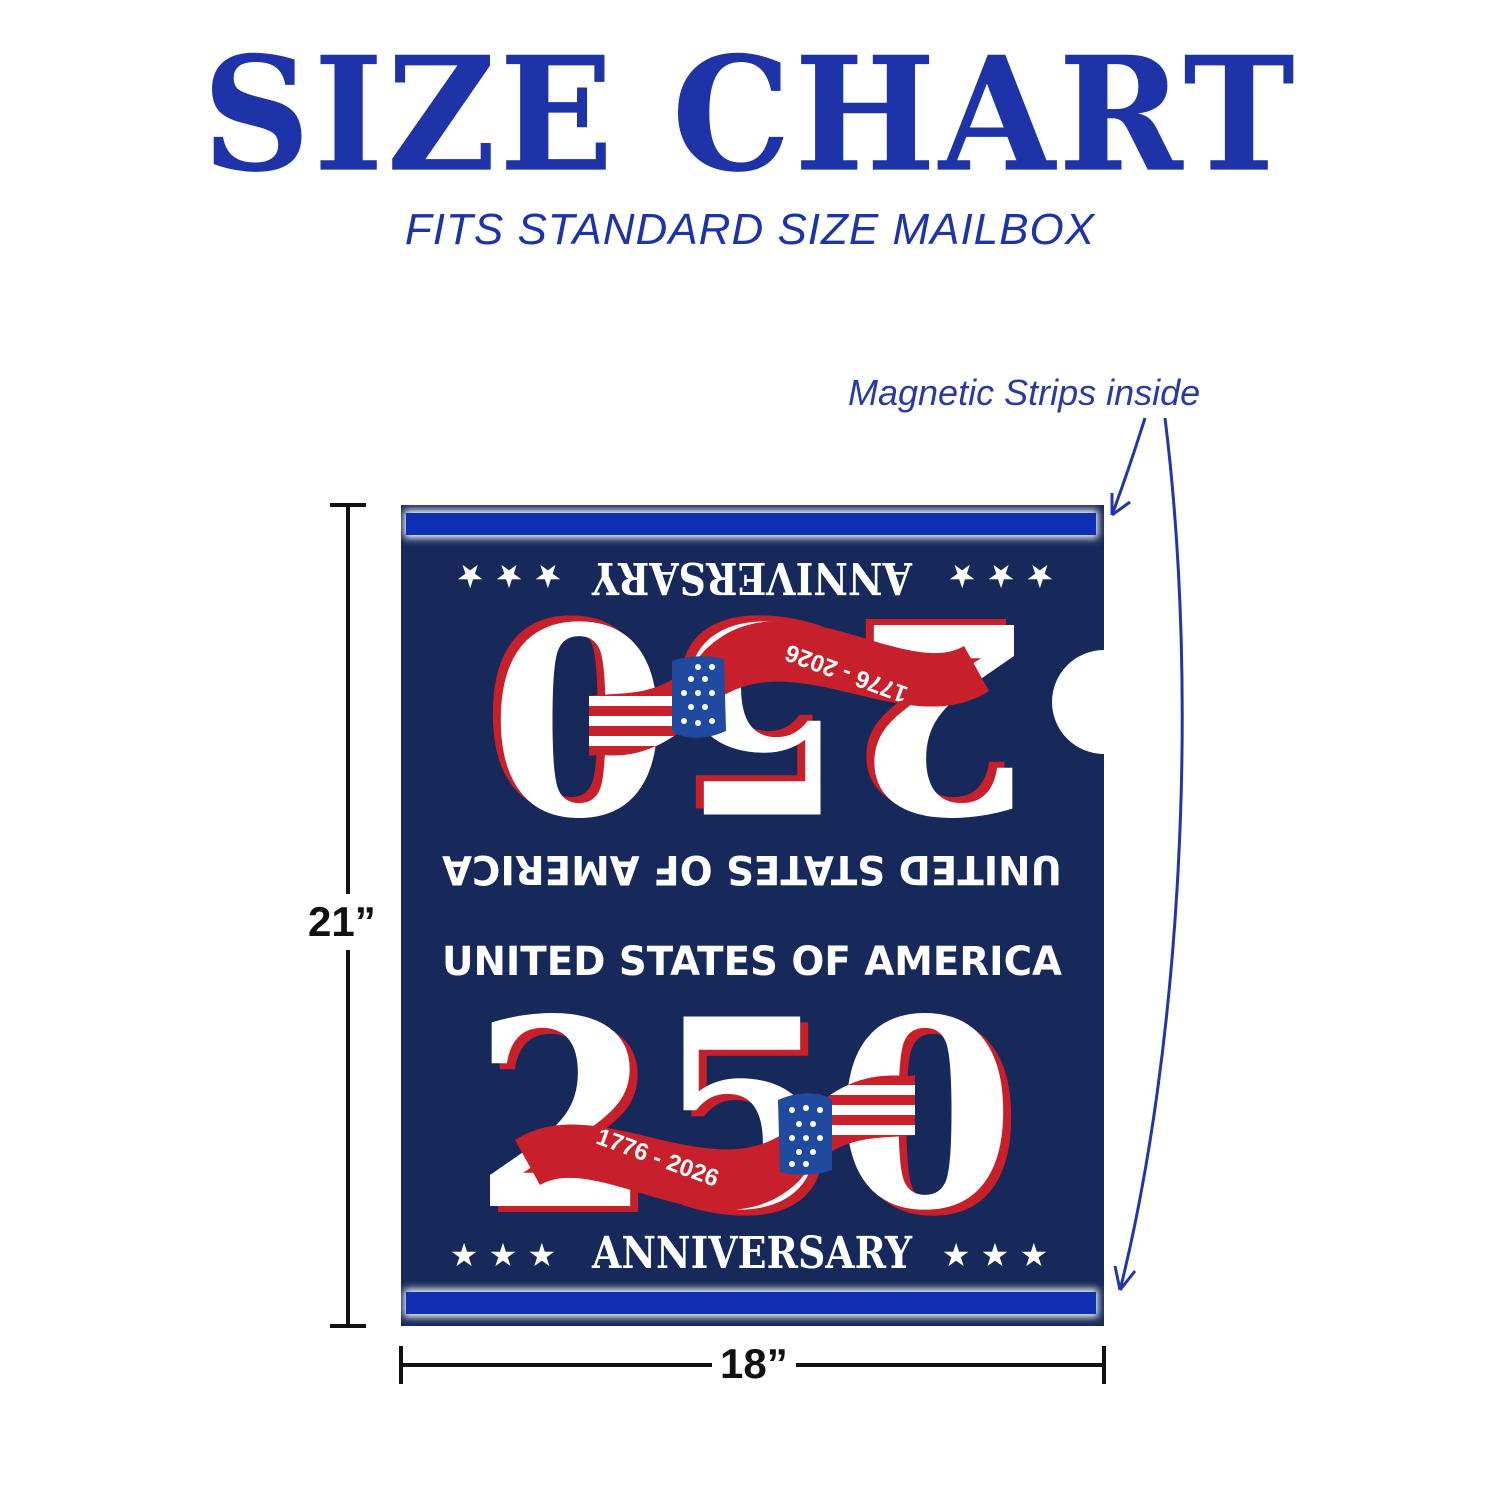 Image resolution: width=1500 pixels, height=1500 pixels. I want to click on magnetic-strips-callout: Magnetic Strips inside, so click(1024, 392).